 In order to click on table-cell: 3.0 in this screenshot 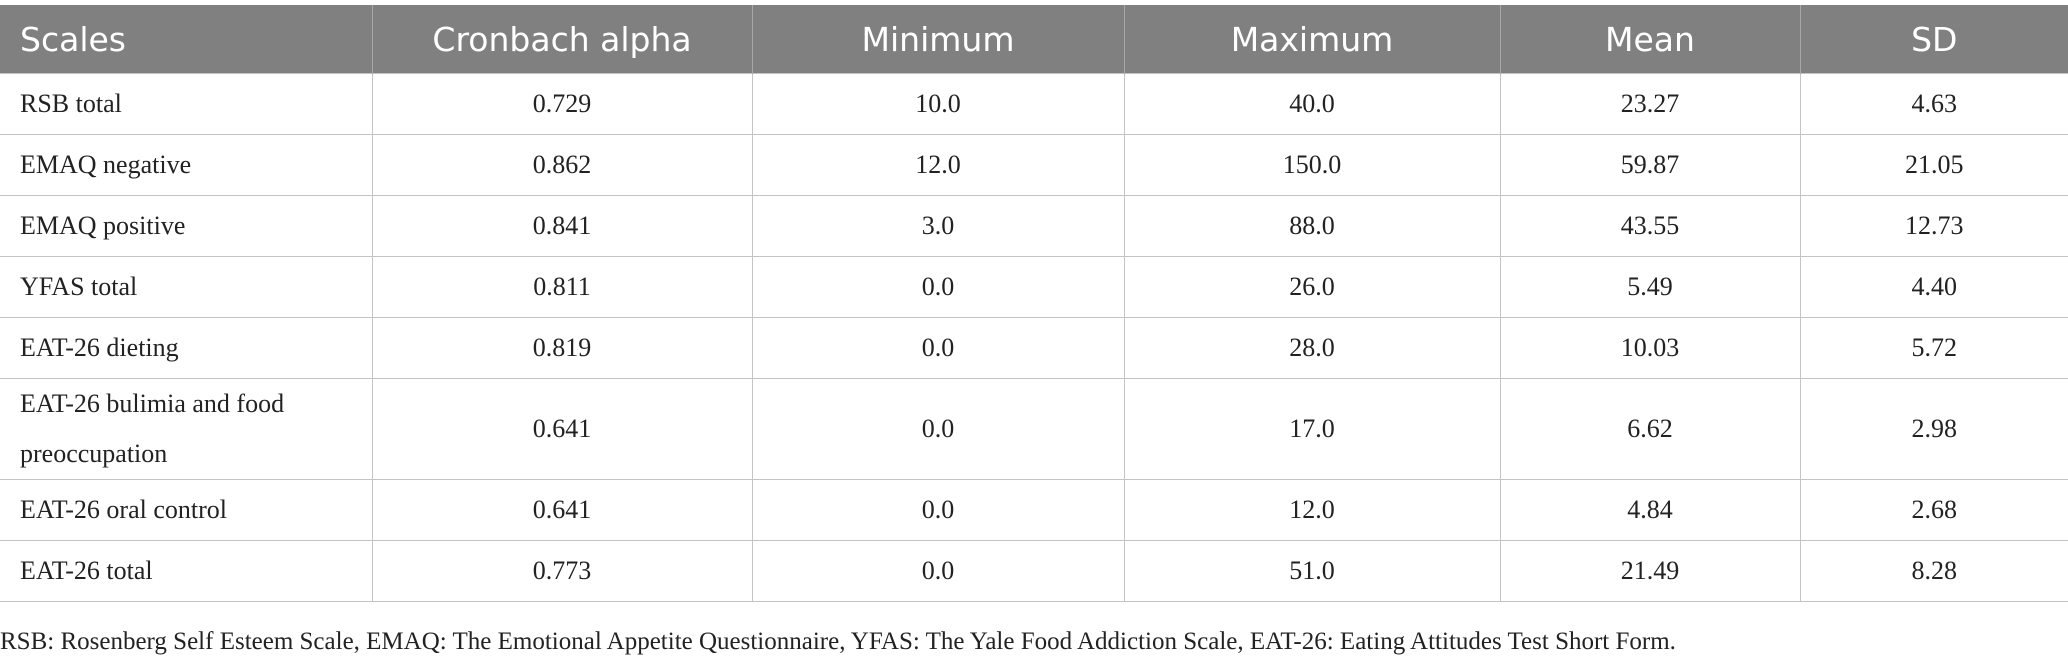, I will do `click(938, 226)`.